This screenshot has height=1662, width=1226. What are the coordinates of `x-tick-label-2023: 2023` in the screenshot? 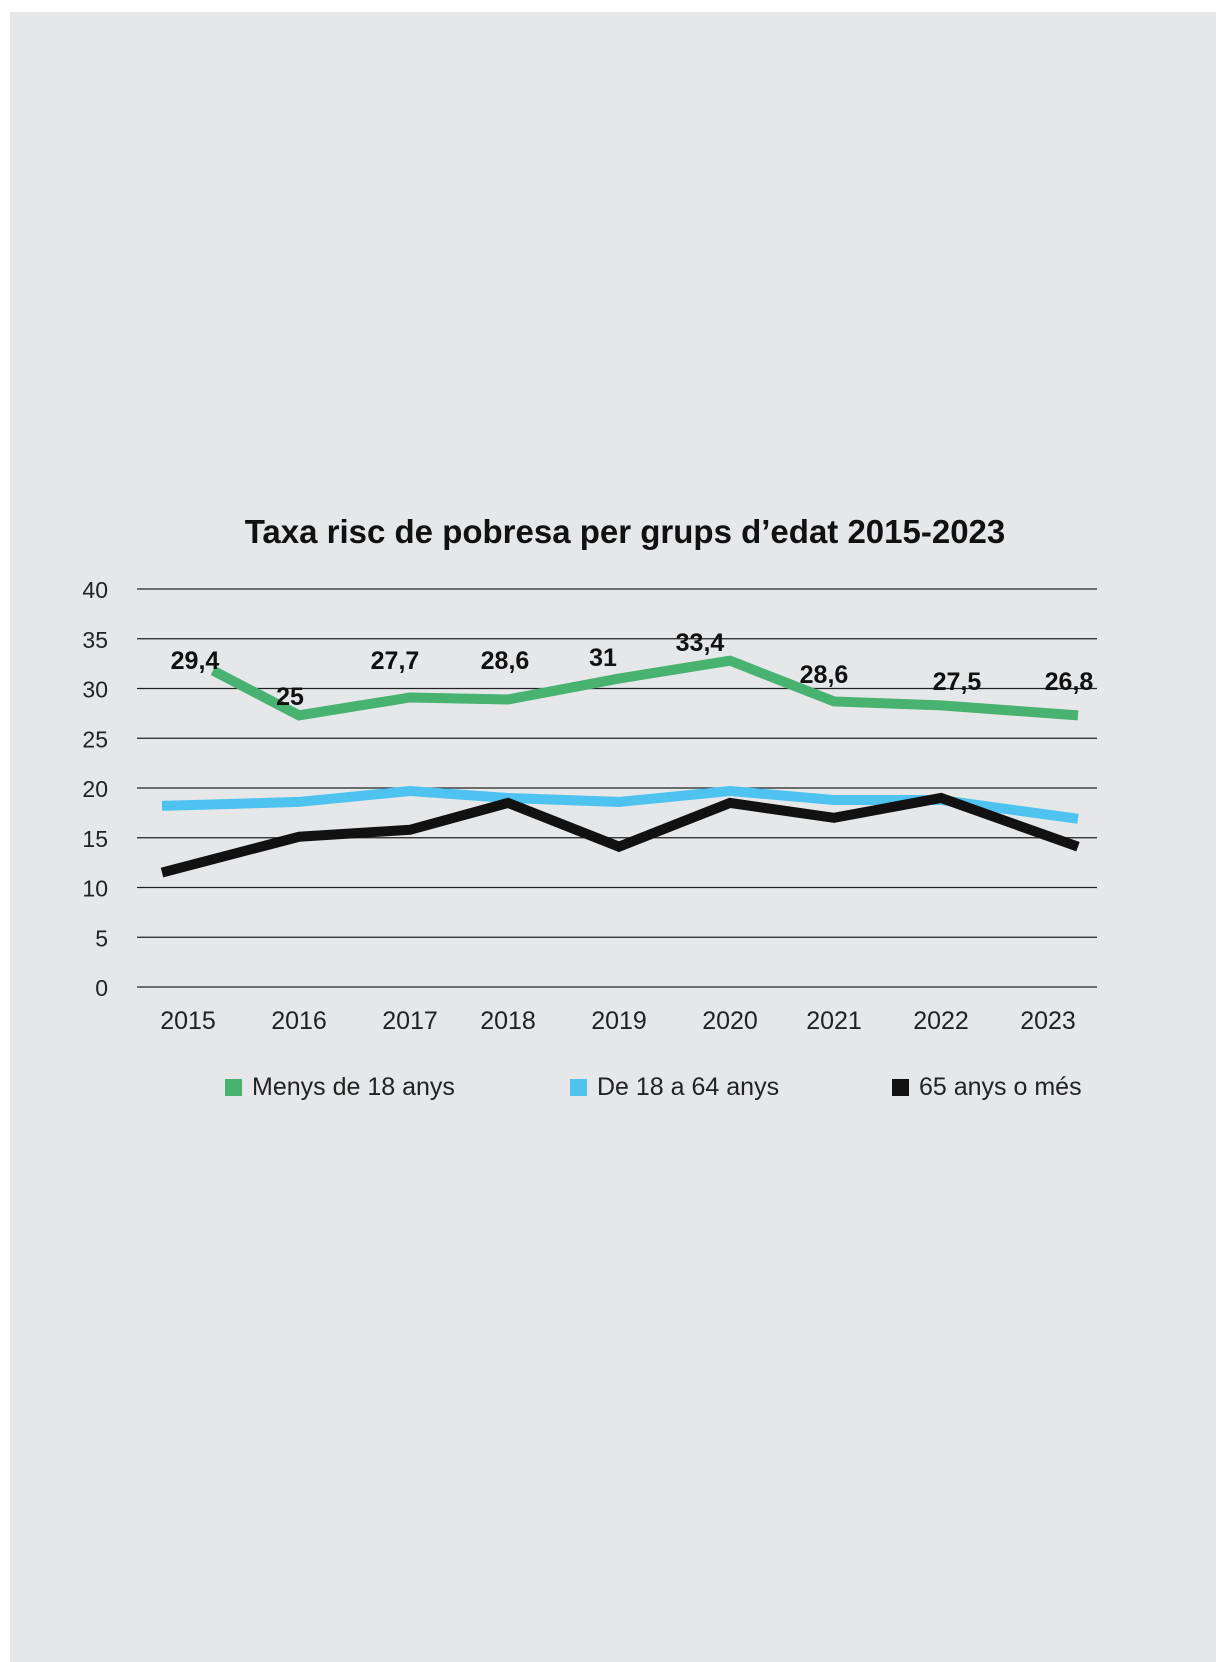 It's located at (1048, 1021).